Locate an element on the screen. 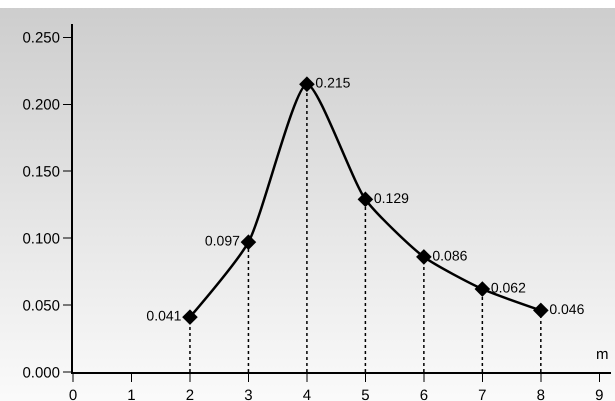 This screenshot has width=615, height=401. y-tick-label: 0.100 is located at coordinates (41, 239).